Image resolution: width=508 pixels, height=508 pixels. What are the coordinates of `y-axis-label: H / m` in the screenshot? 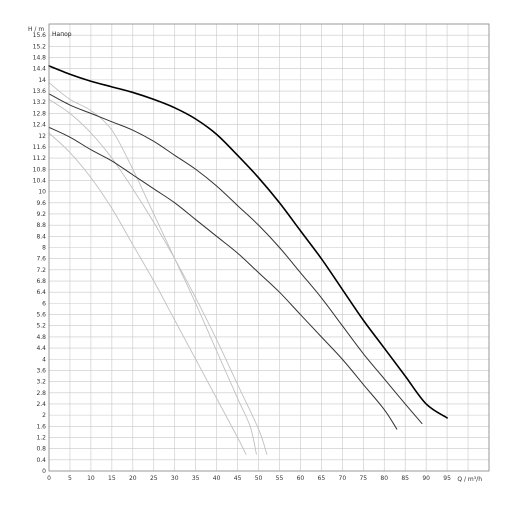 It's located at (36, 29).